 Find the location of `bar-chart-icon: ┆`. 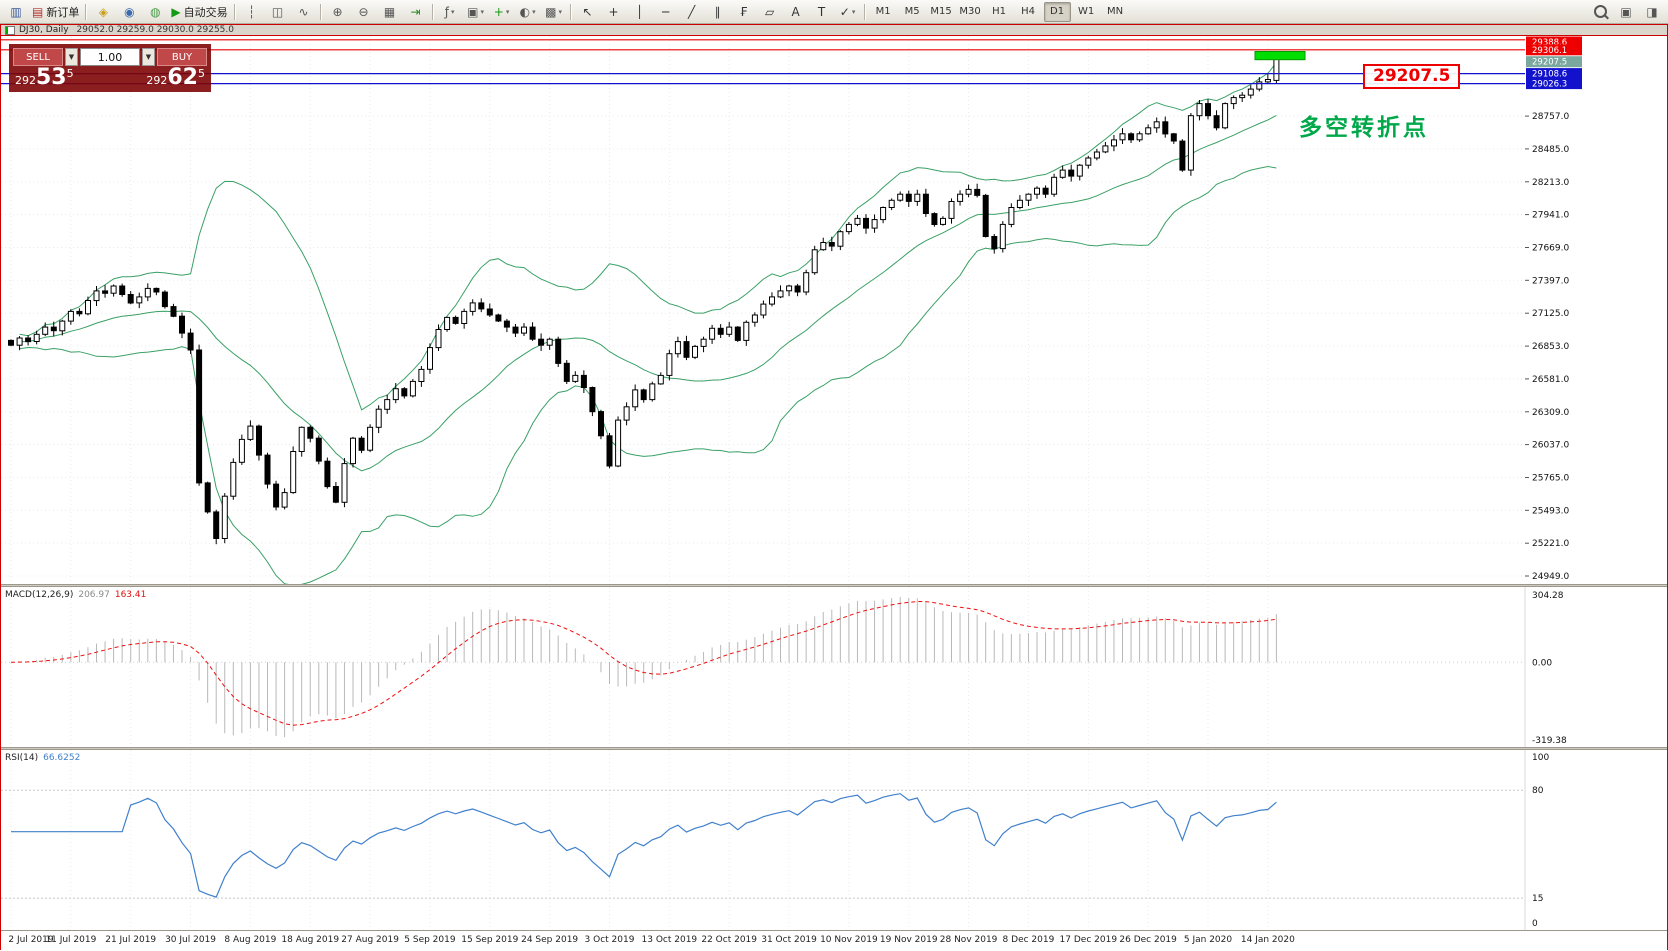

bar-chart-icon: ┆ is located at coordinates (251, 11).